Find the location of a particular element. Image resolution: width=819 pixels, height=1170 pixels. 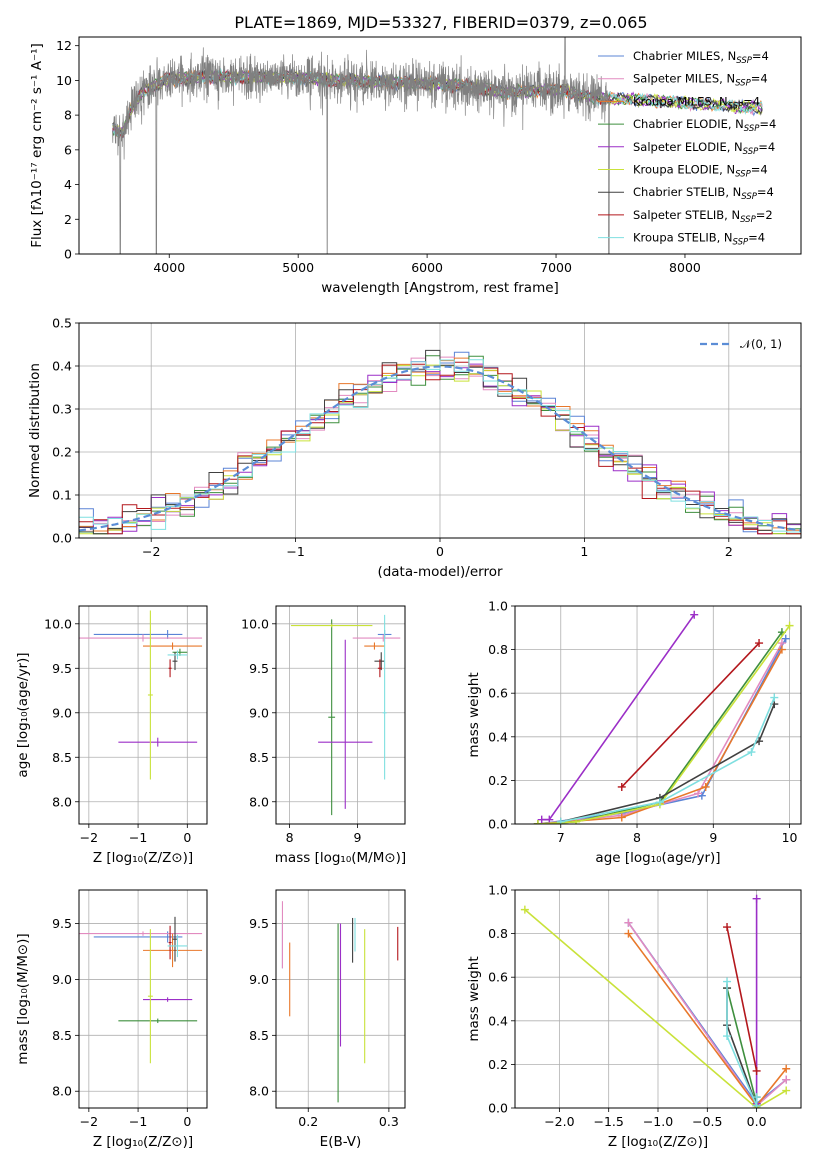

x-tick-label: 7 is located at coordinates (561, 837).